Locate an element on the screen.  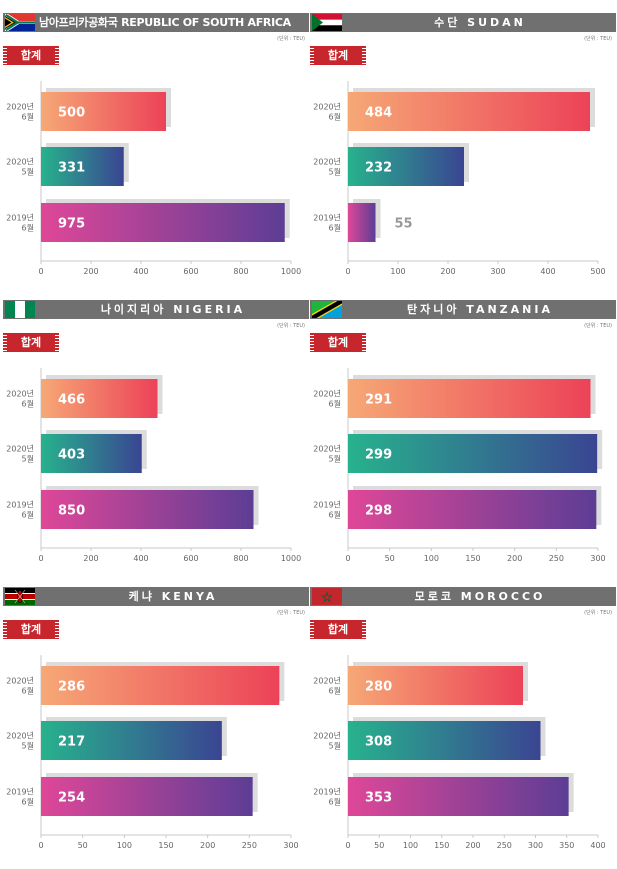
south-africa-flag-icon is located at coordinates (20, 22).